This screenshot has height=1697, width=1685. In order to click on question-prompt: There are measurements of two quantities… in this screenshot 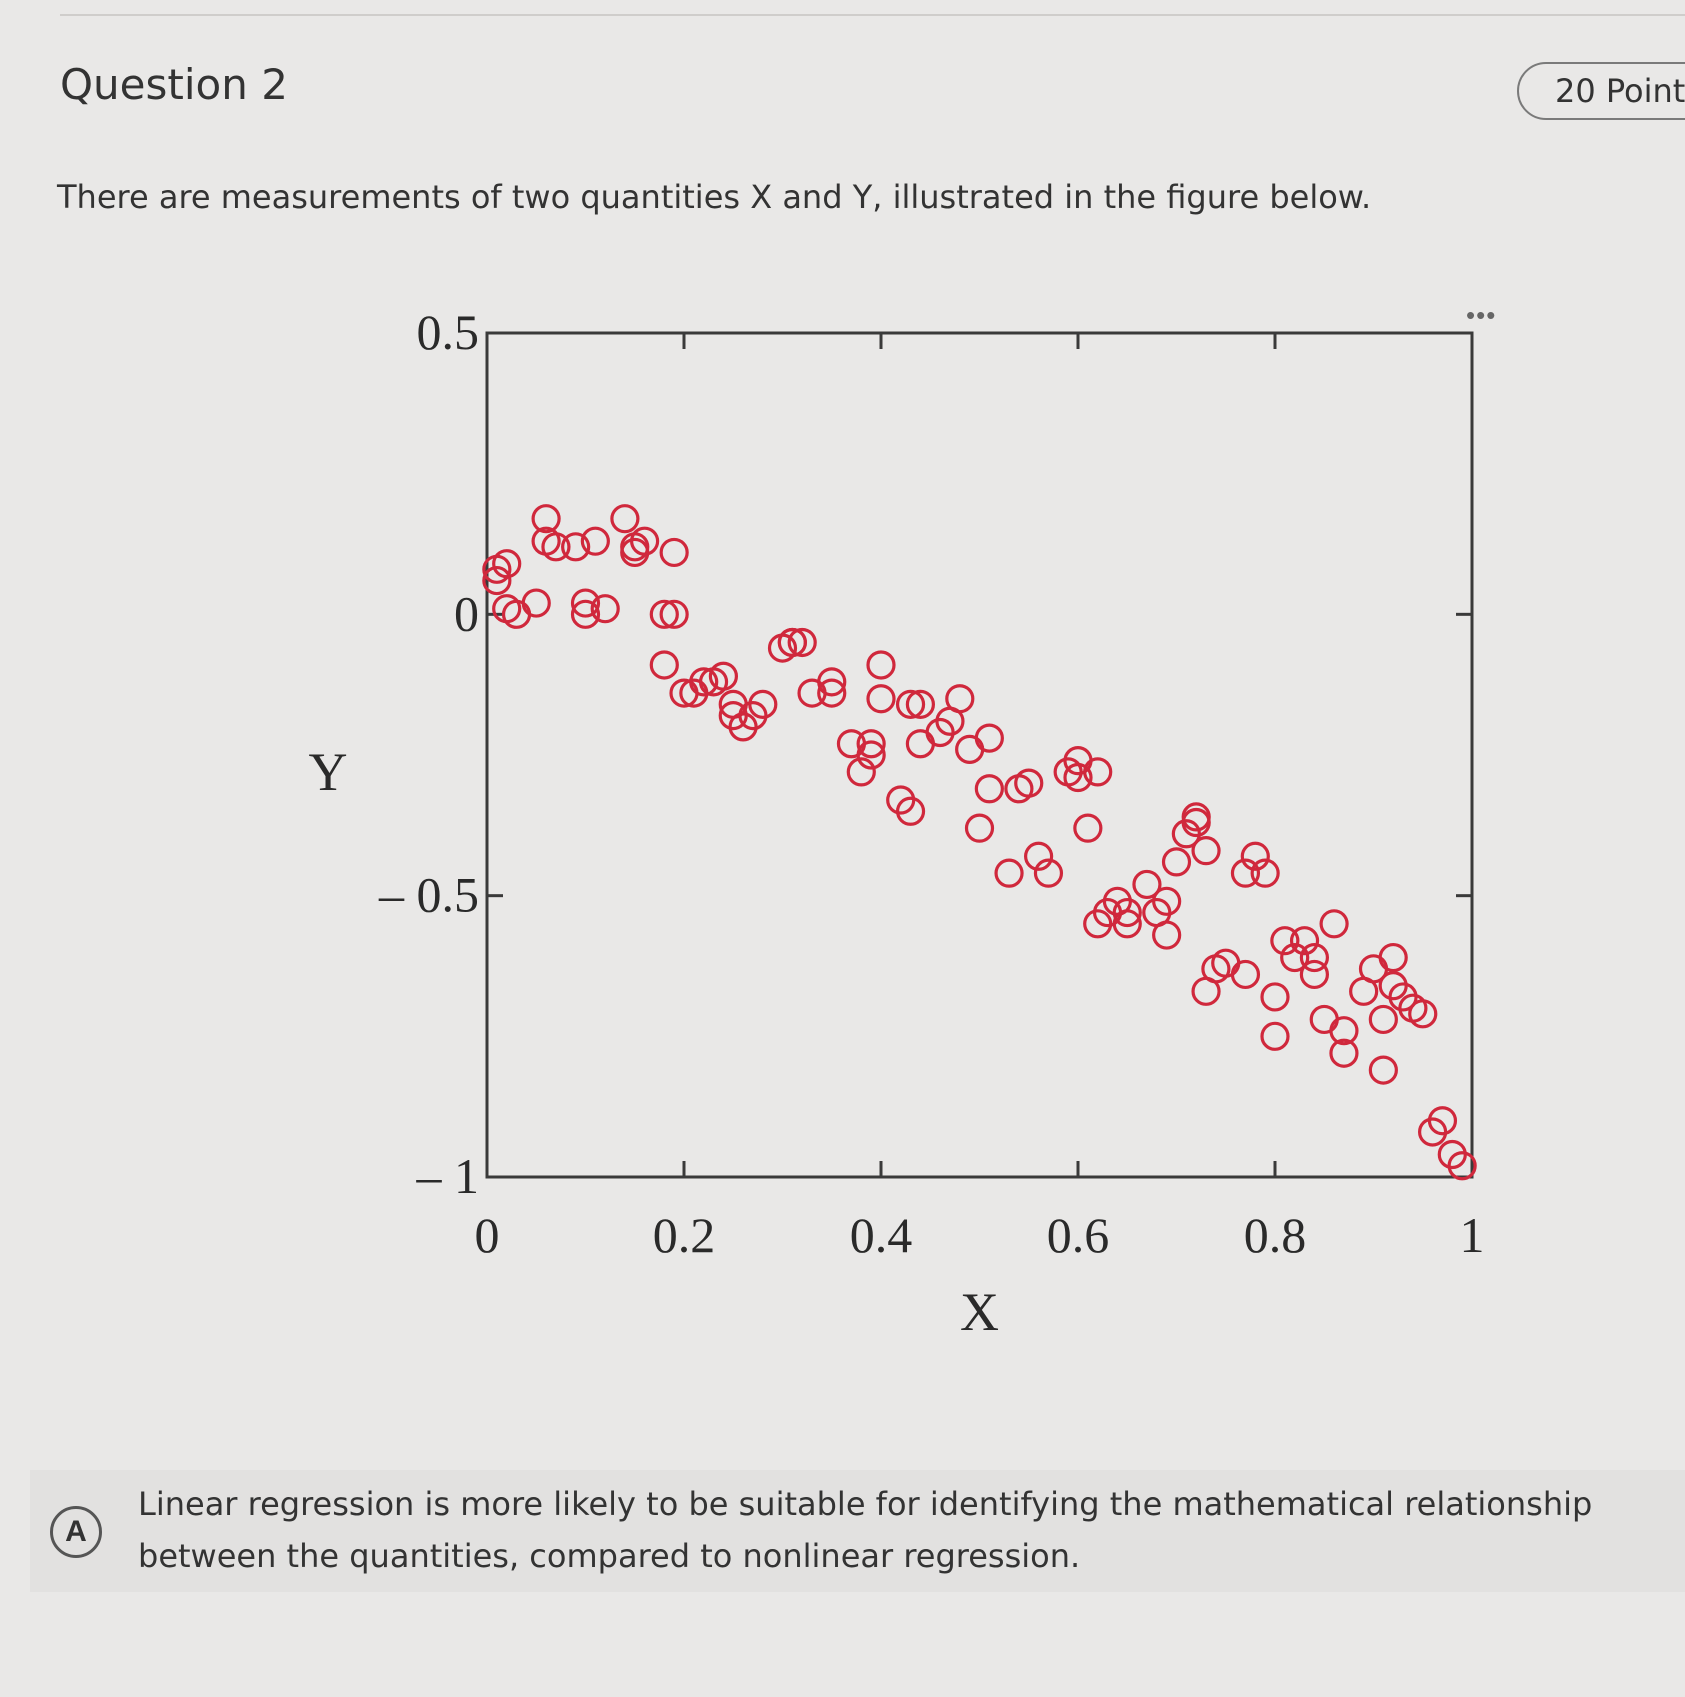, I will do `click(714, 197)`.